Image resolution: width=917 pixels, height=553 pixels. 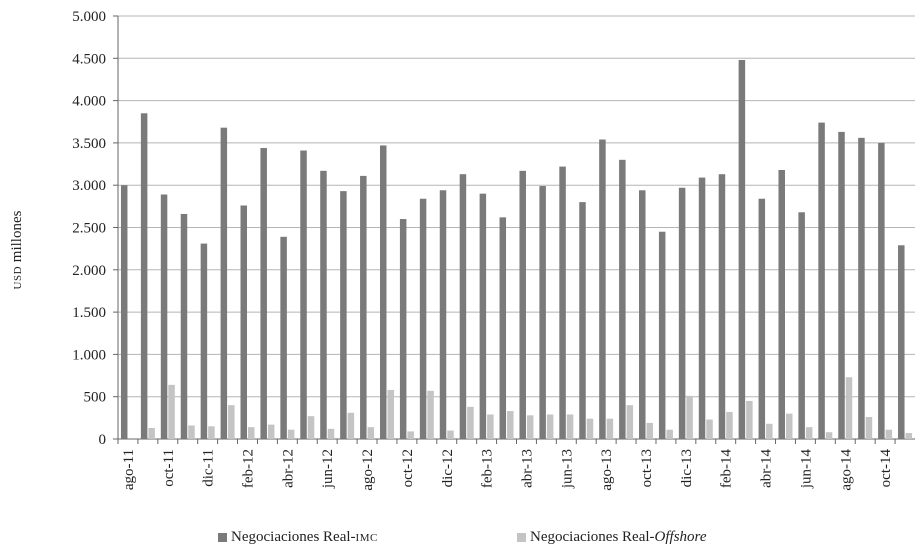 I want to click on x-tick-label: oct-12, so click(x=408, y=468).